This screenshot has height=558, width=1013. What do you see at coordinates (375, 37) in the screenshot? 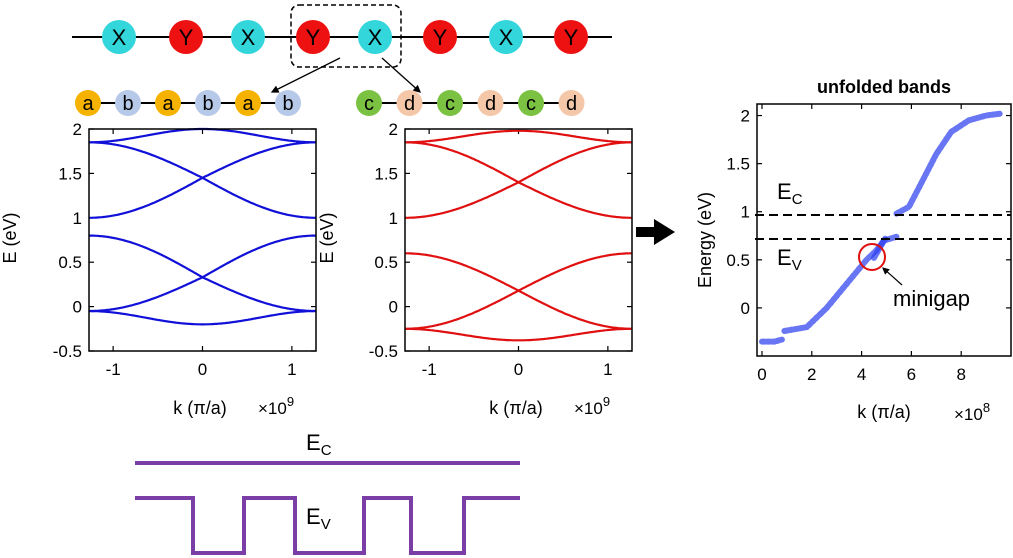
I see `atom-label: X` at bounding box center [375, 37].